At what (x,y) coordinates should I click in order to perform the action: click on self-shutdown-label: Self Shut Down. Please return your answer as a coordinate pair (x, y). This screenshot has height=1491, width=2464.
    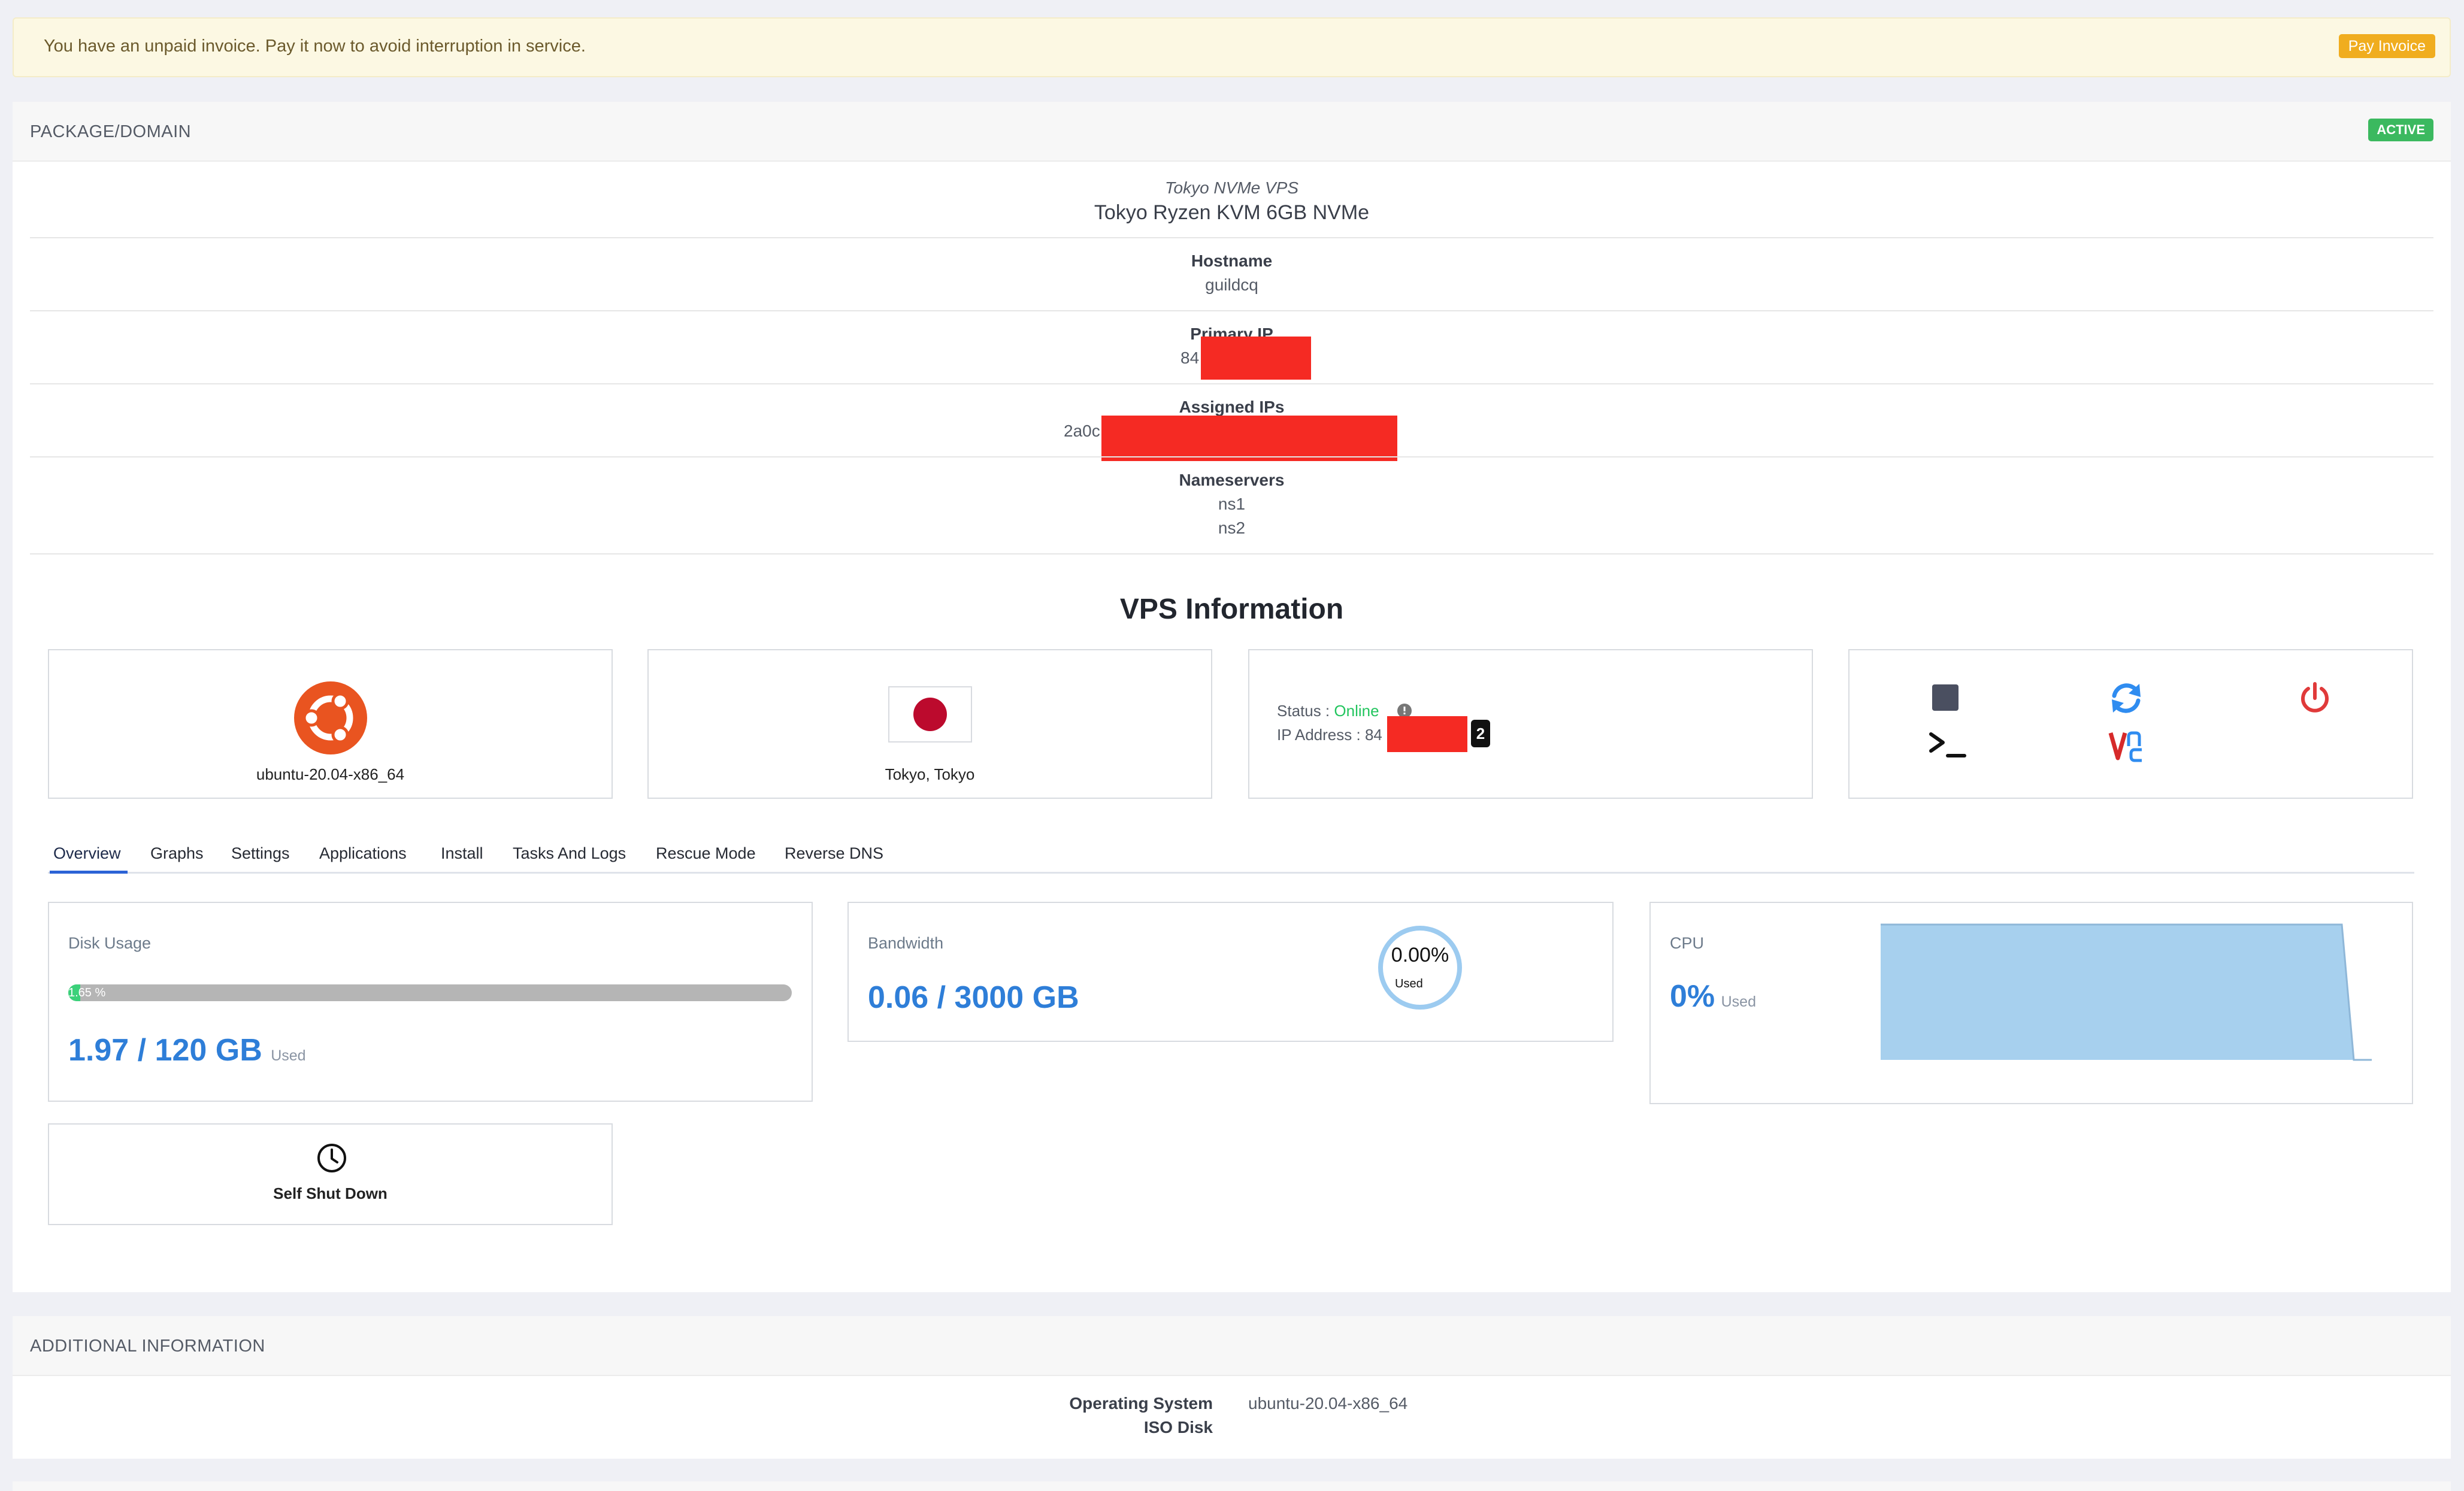
    Looking at the image, I should click on (330, 1193).